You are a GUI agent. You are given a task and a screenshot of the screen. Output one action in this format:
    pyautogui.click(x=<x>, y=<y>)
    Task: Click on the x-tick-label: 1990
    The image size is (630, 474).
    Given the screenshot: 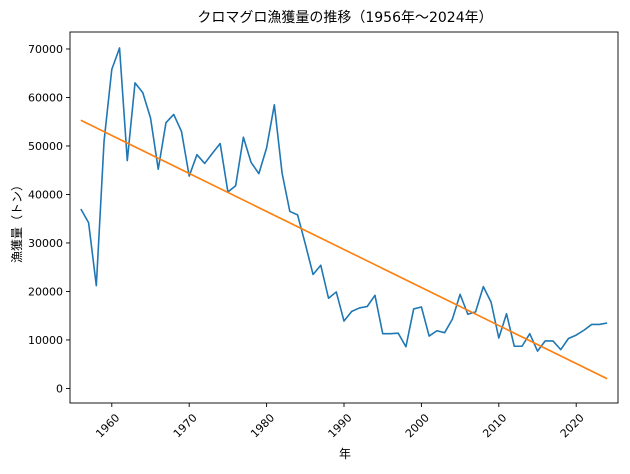 What is the action you would take?
    pyautogui.click(x=340, y=425)
    